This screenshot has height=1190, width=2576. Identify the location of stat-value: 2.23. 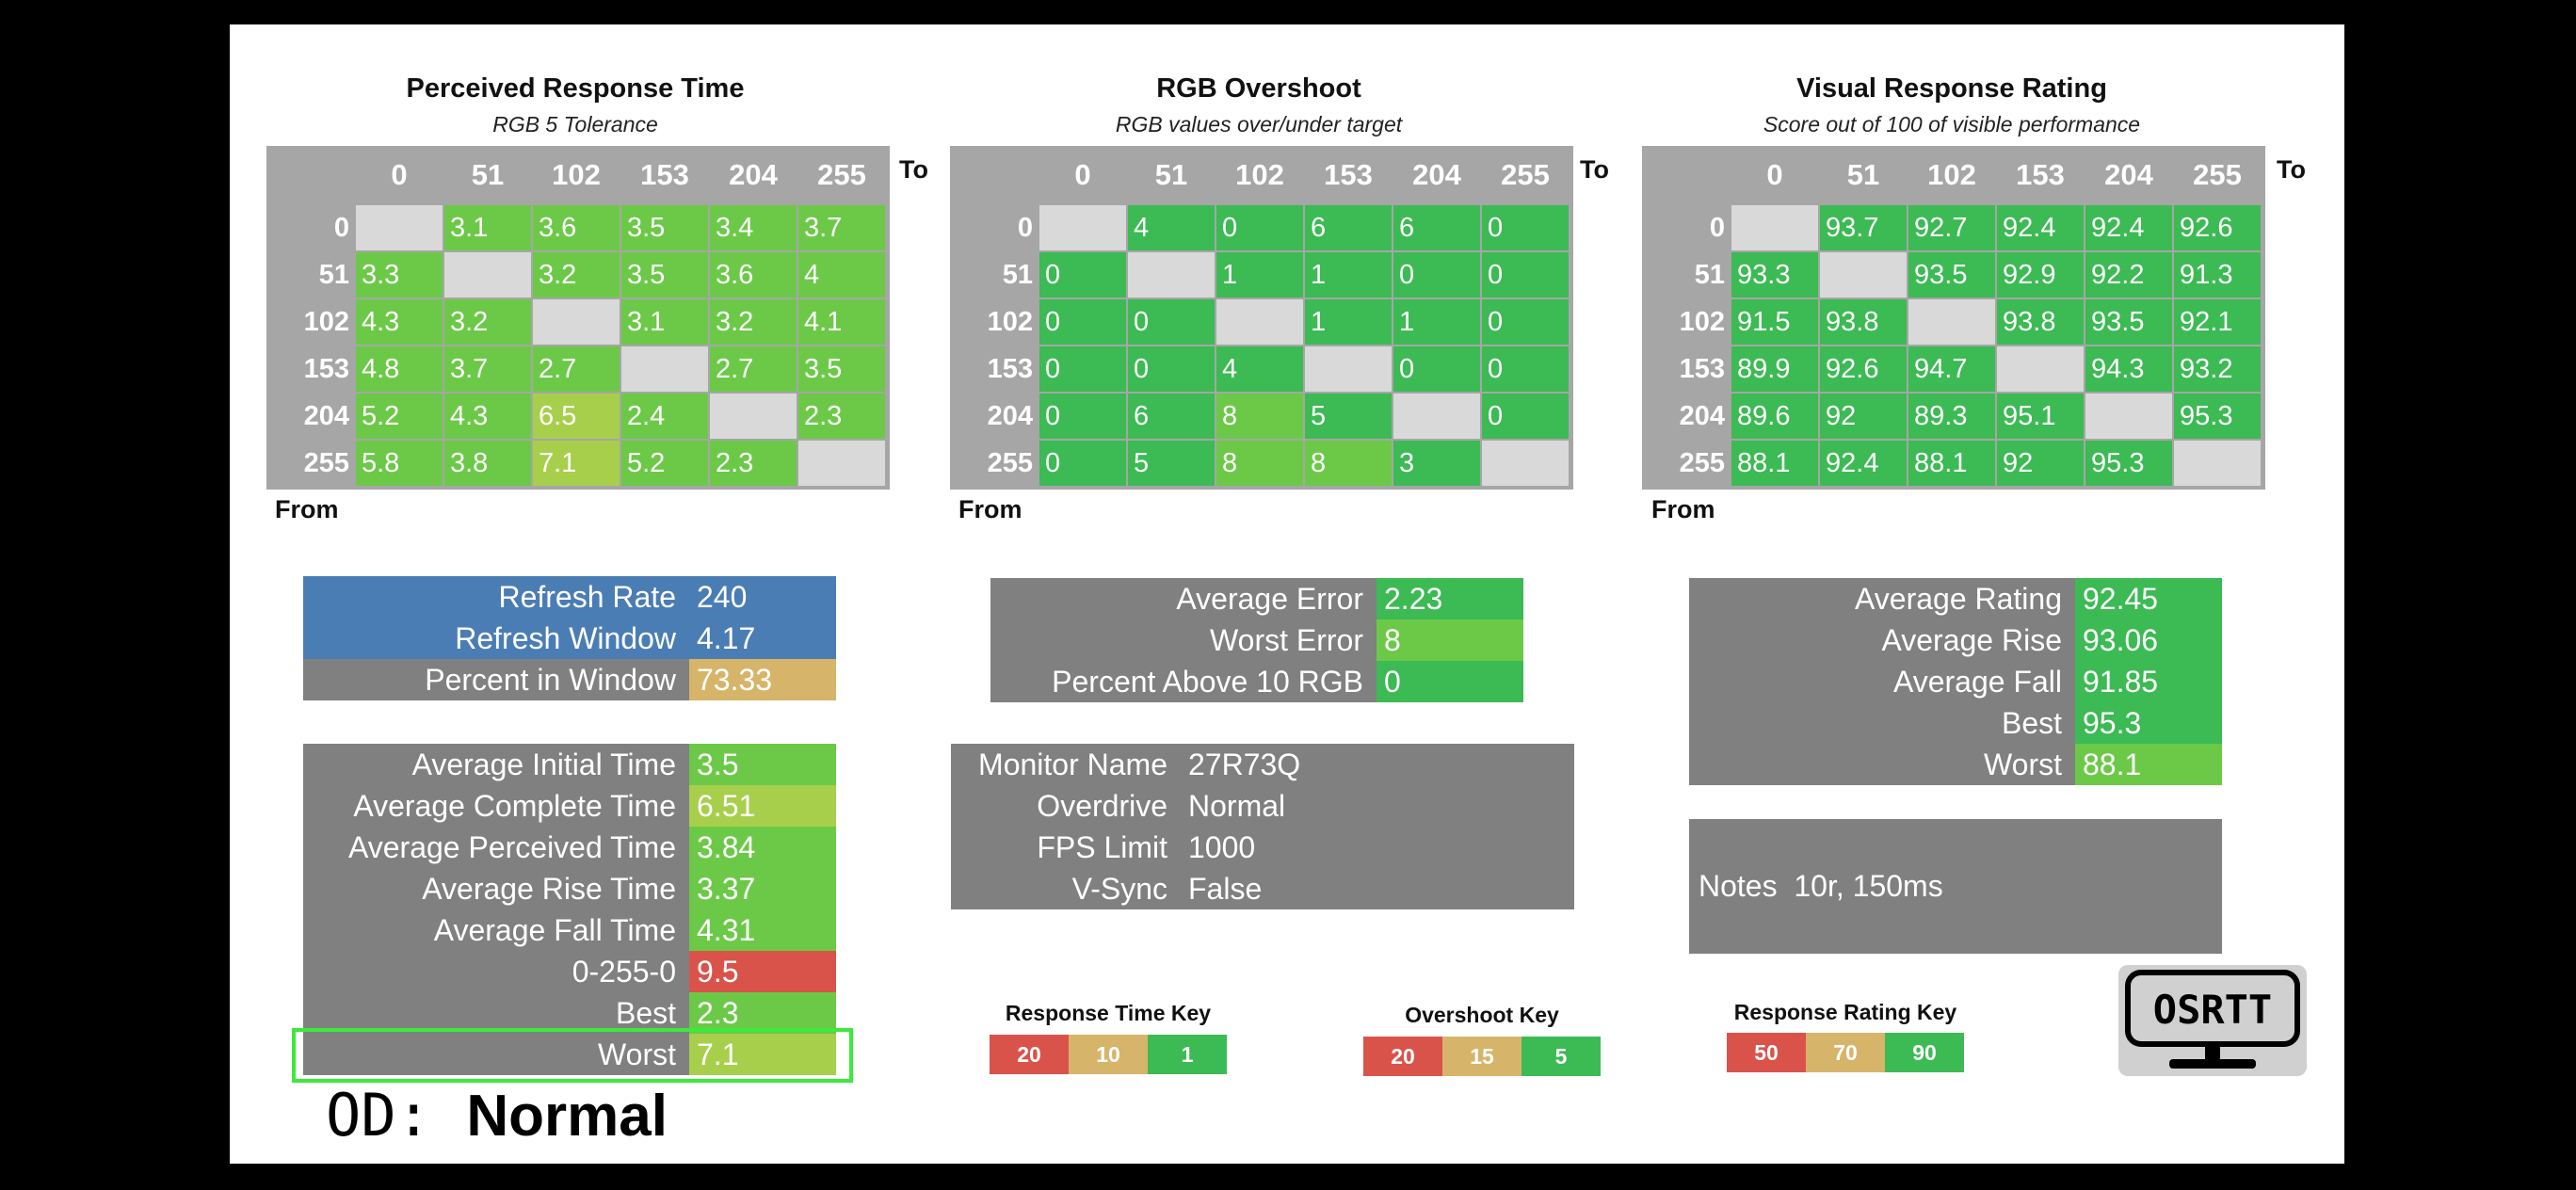
(1450, 598).